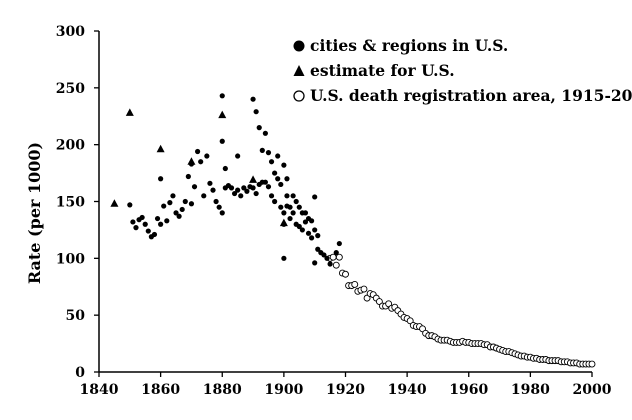 Image resolution: width=632 pixels, height=420 pixels. Describe the element at coordinates (407, 390) in the screenshot. I see `x-tick-label: 1940` at that location.